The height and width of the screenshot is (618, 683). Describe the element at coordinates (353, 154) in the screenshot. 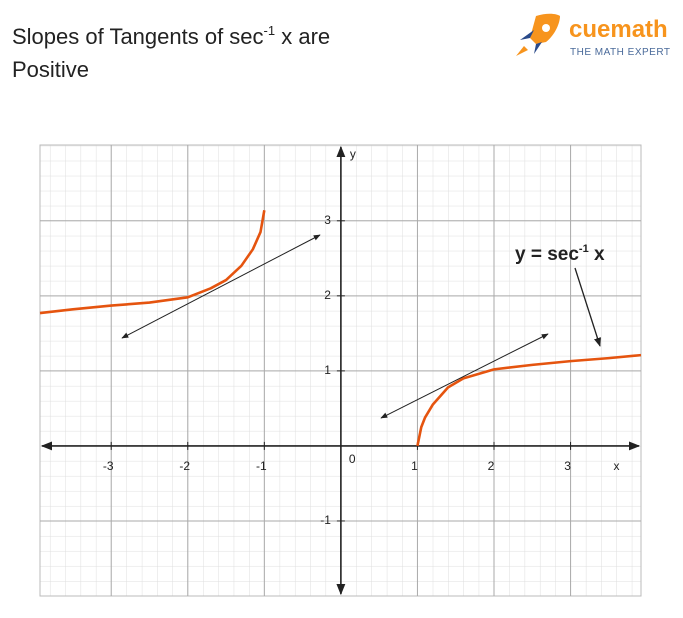

I see `y-axis-label: y` at that location.